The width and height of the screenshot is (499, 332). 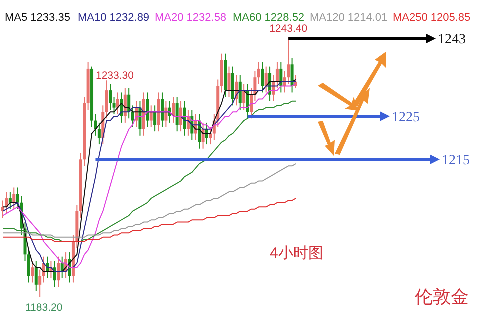 What do you see at coordinates (114, 18) in the screenshot?
I see `text: MA10 1232.89` at bounding box center [114, 18].